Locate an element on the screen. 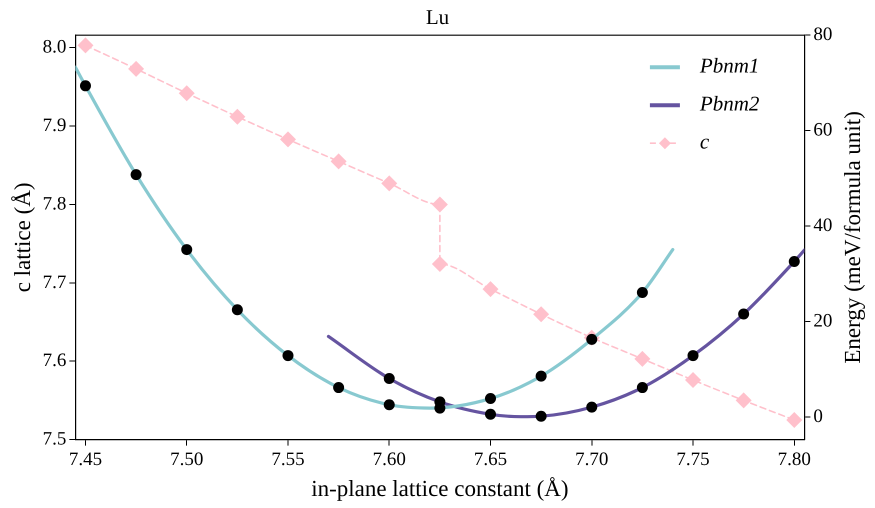  y2-tick-label: 60 is located at coordinates (822, 130).